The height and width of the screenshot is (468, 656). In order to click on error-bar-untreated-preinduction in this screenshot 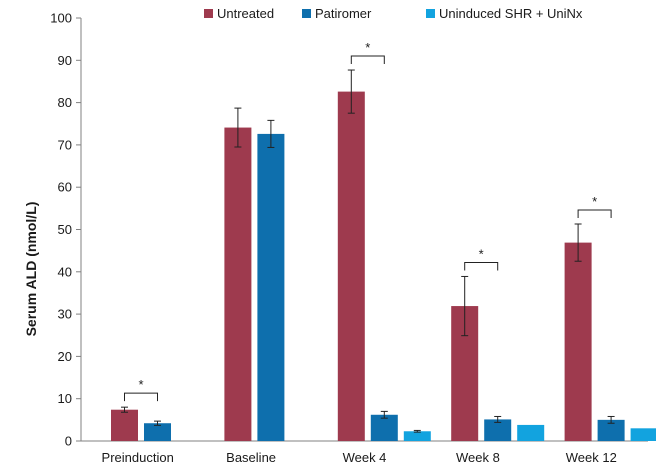, I will do `click(124, 409)`.